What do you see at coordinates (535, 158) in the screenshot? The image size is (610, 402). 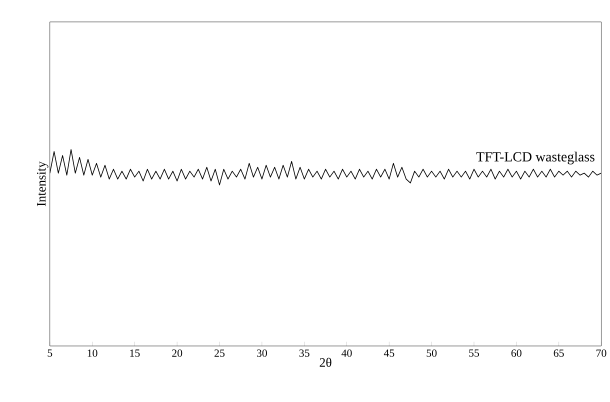 I see `annotation: TFT-LCD wasteglass` at bounding box center [535, 158].